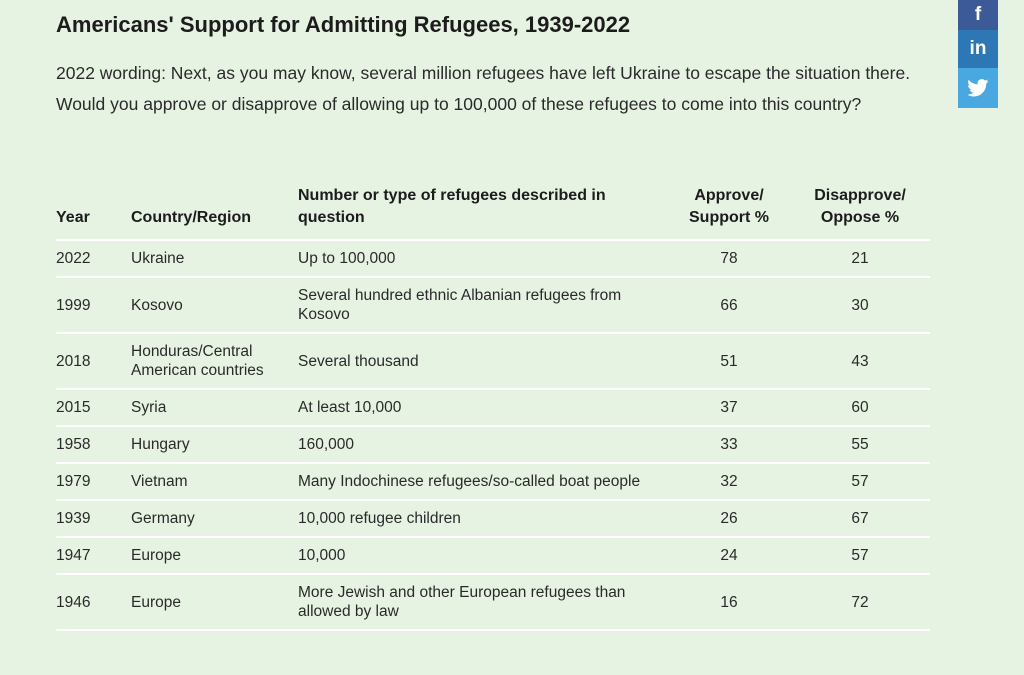  I want to click on cell-year: 2015, so click(93, 408).